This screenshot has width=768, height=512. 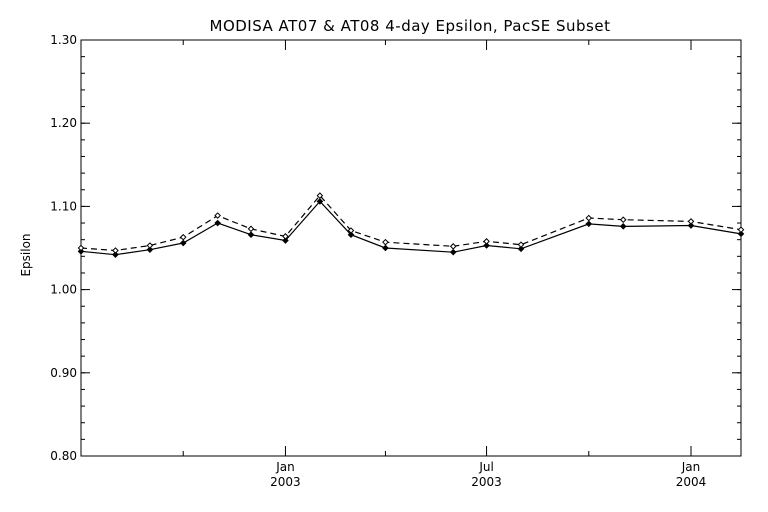 I want to click on series-line-solid, so click(x=411, y=228).